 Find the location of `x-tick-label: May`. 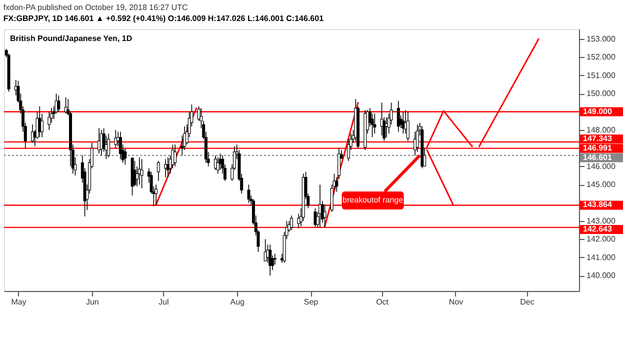

x-tick-label: May is located at coordinates (18, 302).